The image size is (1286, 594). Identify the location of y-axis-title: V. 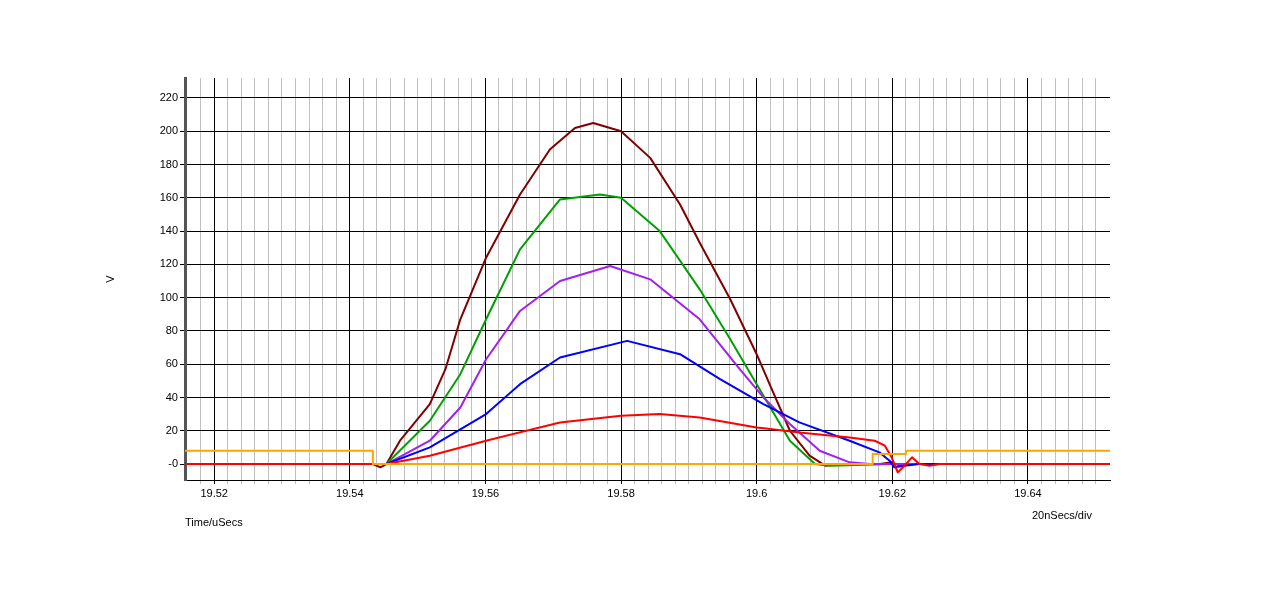
(109, 278).